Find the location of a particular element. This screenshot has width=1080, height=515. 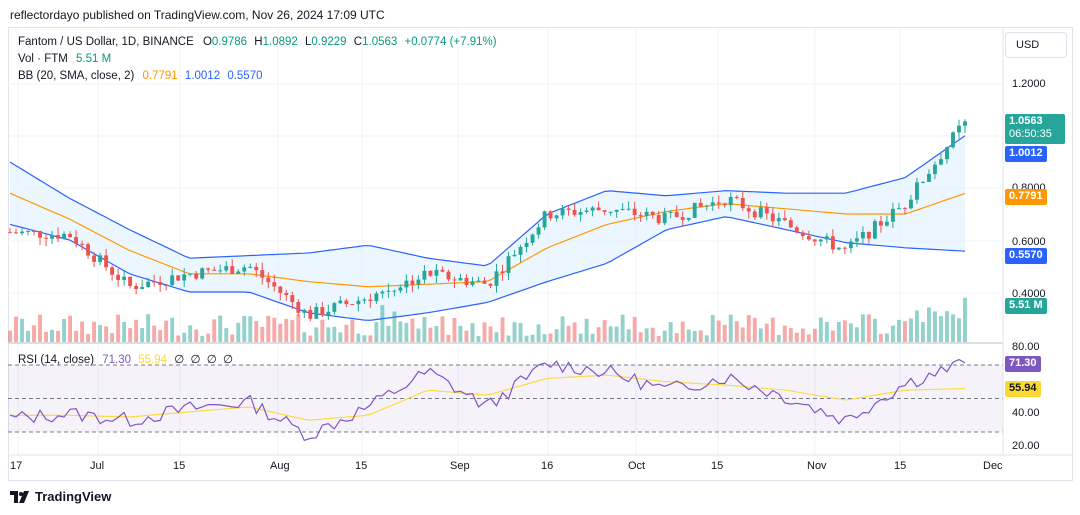

rsi-label: RSI (14, close) is located at coordinates (56, 360).